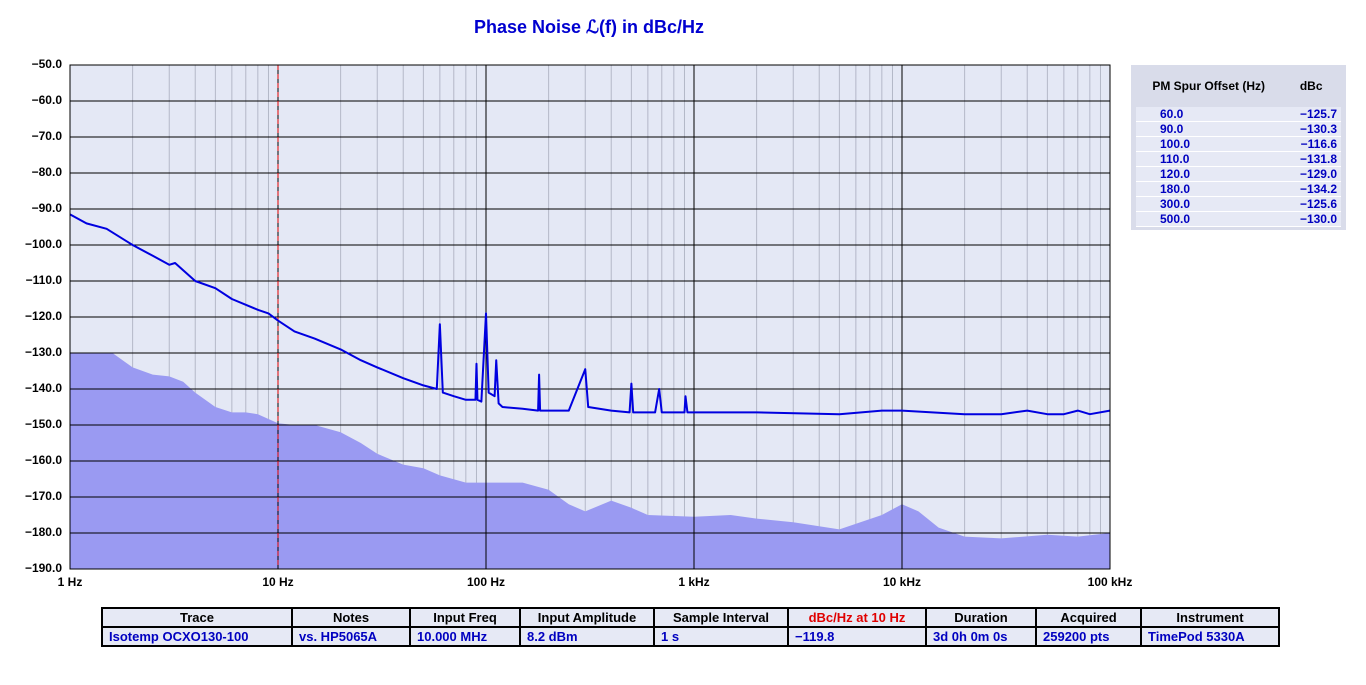  Describe the element at coordinates (465, 617) in the screenshot. I see `info-header: Input Freq` at that location.